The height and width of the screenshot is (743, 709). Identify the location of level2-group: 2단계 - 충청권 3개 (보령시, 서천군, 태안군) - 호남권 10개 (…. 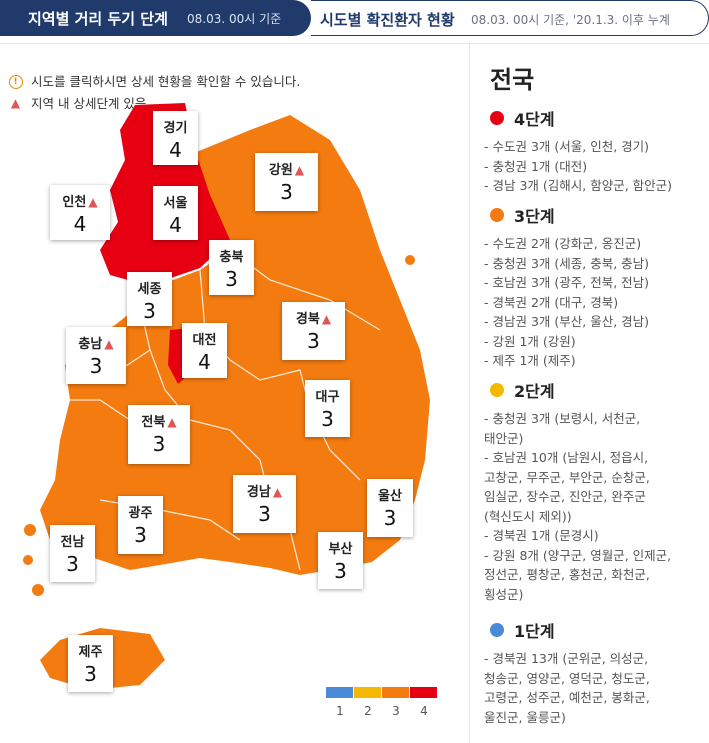
(577, 491).